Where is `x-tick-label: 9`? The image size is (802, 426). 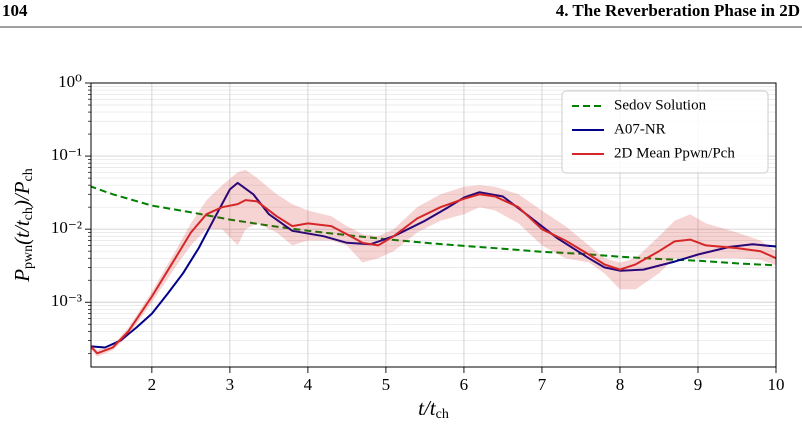 x-tick-label: 9 is located at coordinates (698, 384).